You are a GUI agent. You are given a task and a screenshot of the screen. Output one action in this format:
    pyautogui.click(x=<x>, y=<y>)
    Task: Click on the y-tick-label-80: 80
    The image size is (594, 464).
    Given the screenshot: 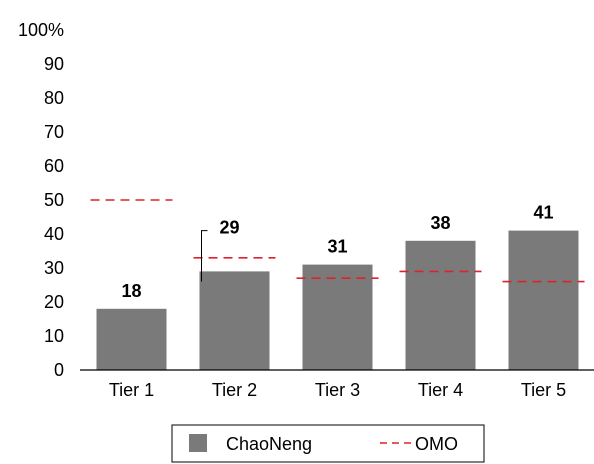 What is the action you would take?
    pyautogui.click(x=54, y=98)
    